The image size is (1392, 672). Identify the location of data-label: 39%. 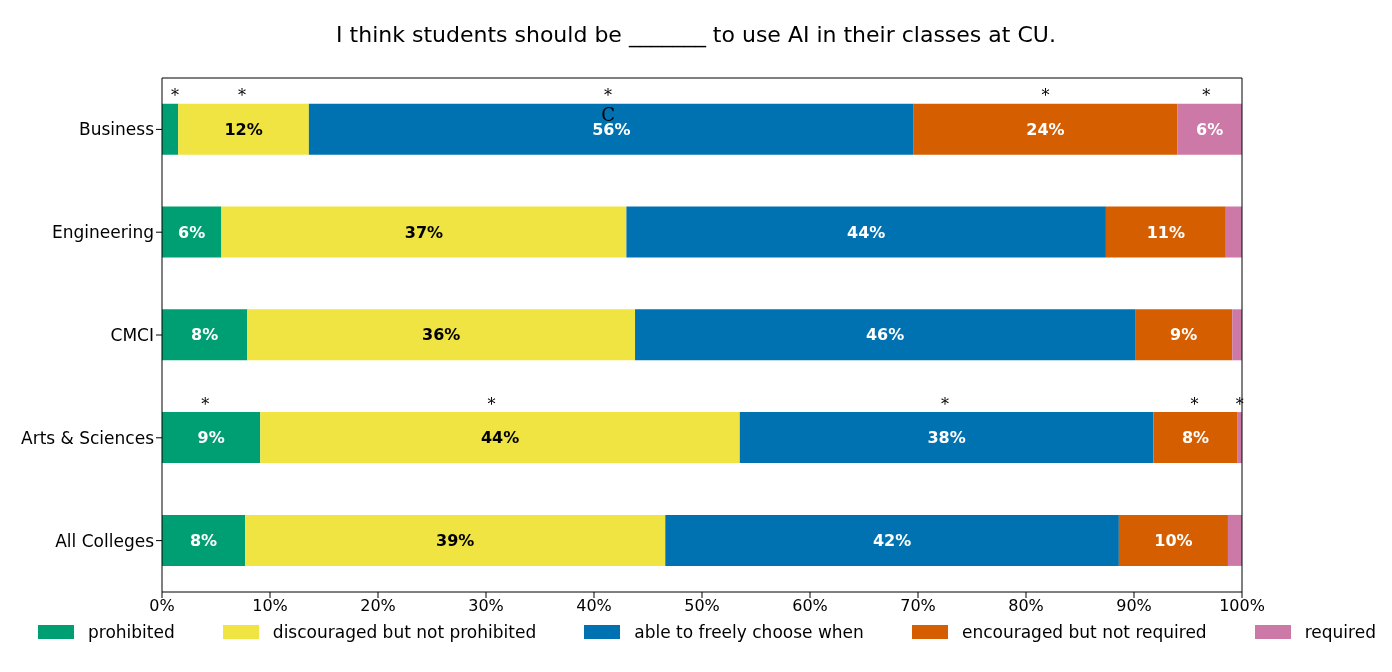
(455, 540).